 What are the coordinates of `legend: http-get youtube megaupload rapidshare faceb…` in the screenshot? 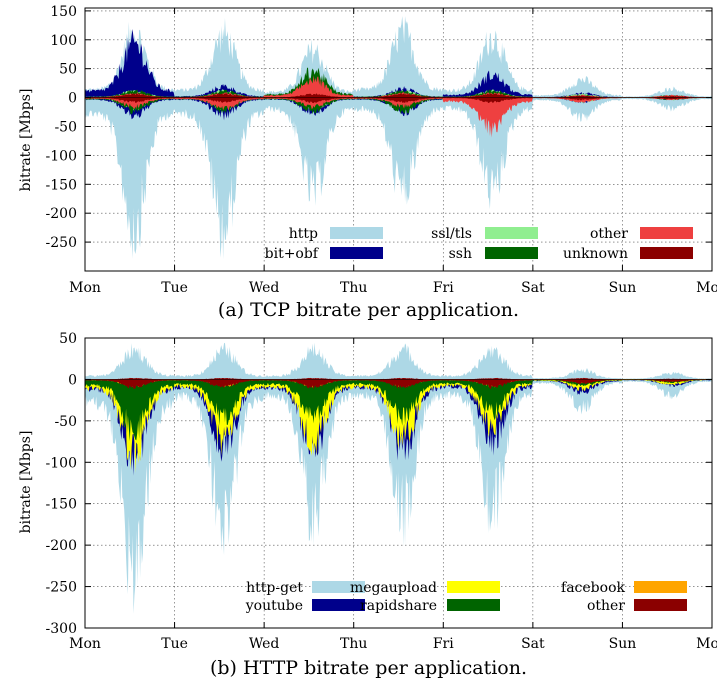 It's located at (466, 597).